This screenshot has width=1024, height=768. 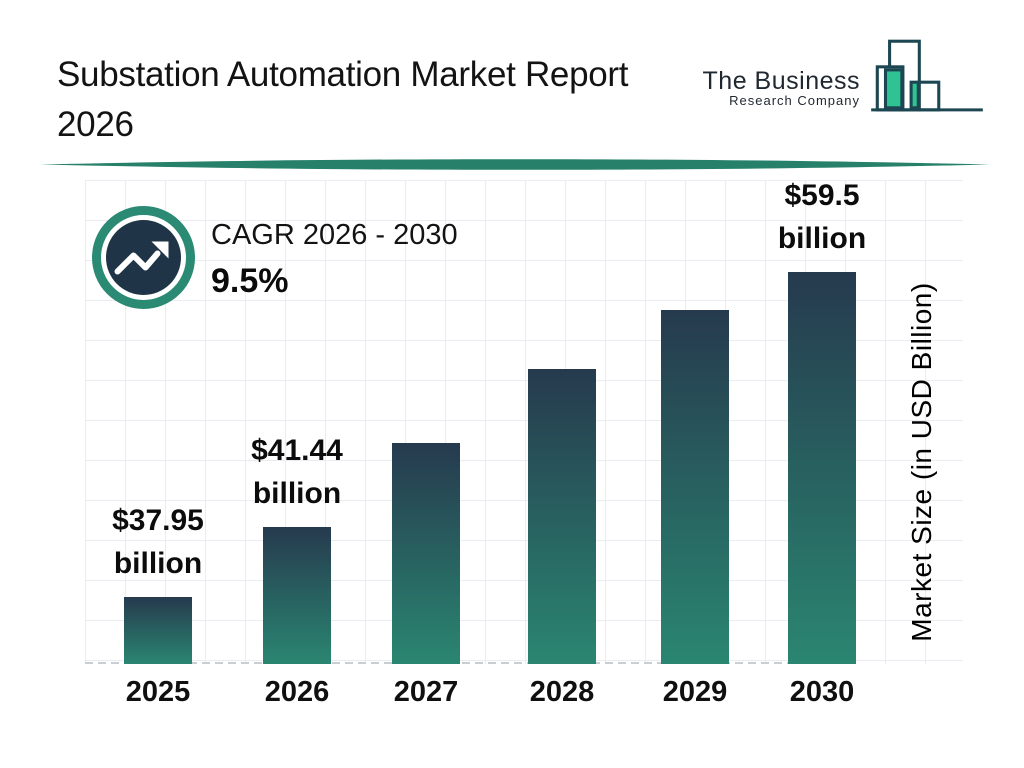 I want to click on bar-value-amount: $37.95, so click(x=158, y=520).